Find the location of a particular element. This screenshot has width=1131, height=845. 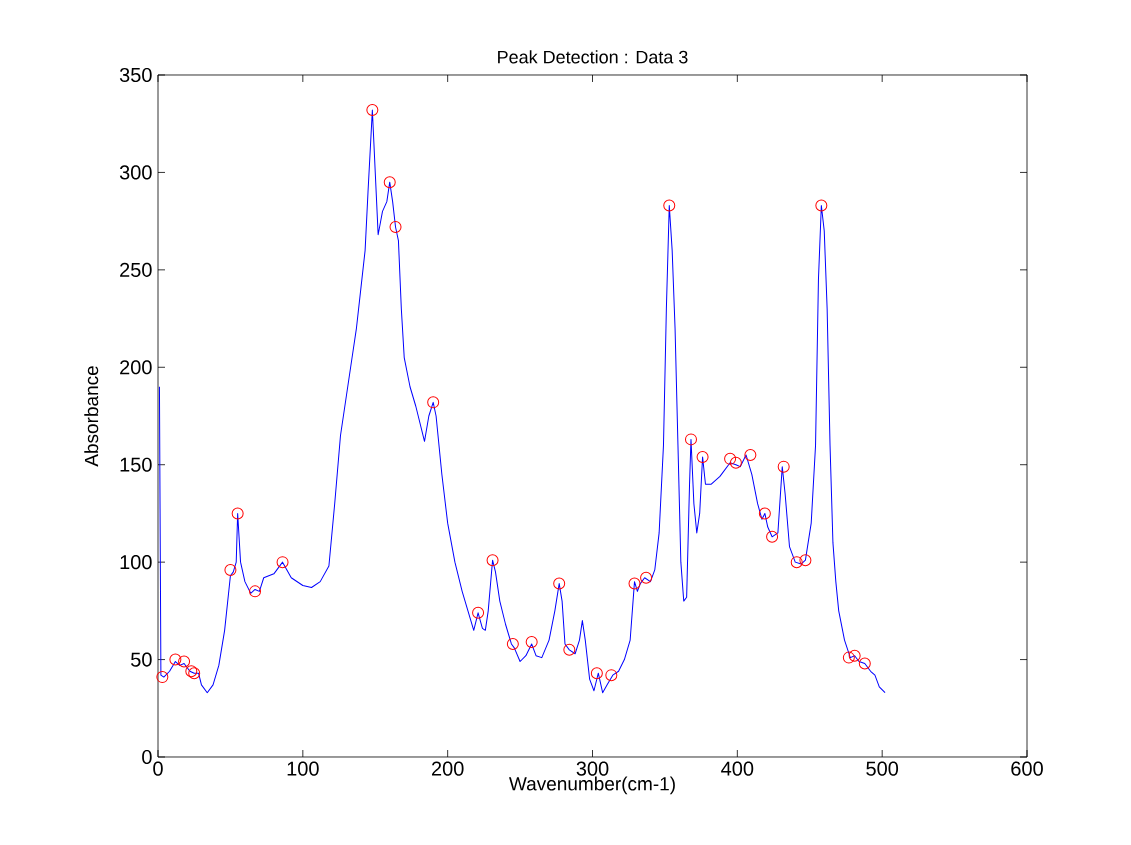

y-tick-label: 100 is located at coordinates (136, 562).